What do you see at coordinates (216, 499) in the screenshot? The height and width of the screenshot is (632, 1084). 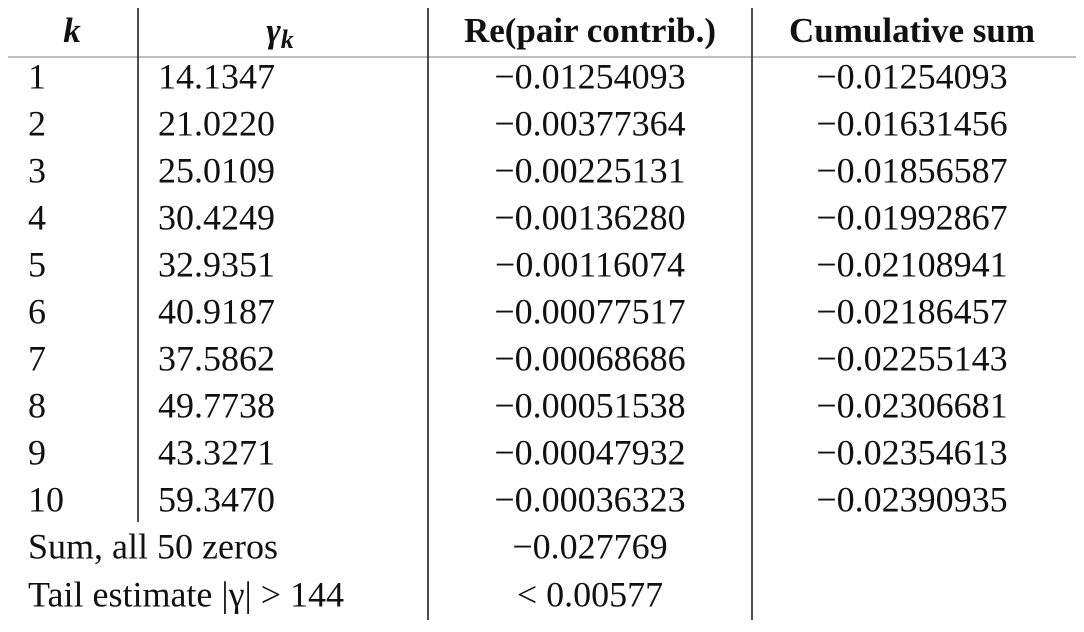 I see `cell: 59.3470` at bounding box center [216, 499].